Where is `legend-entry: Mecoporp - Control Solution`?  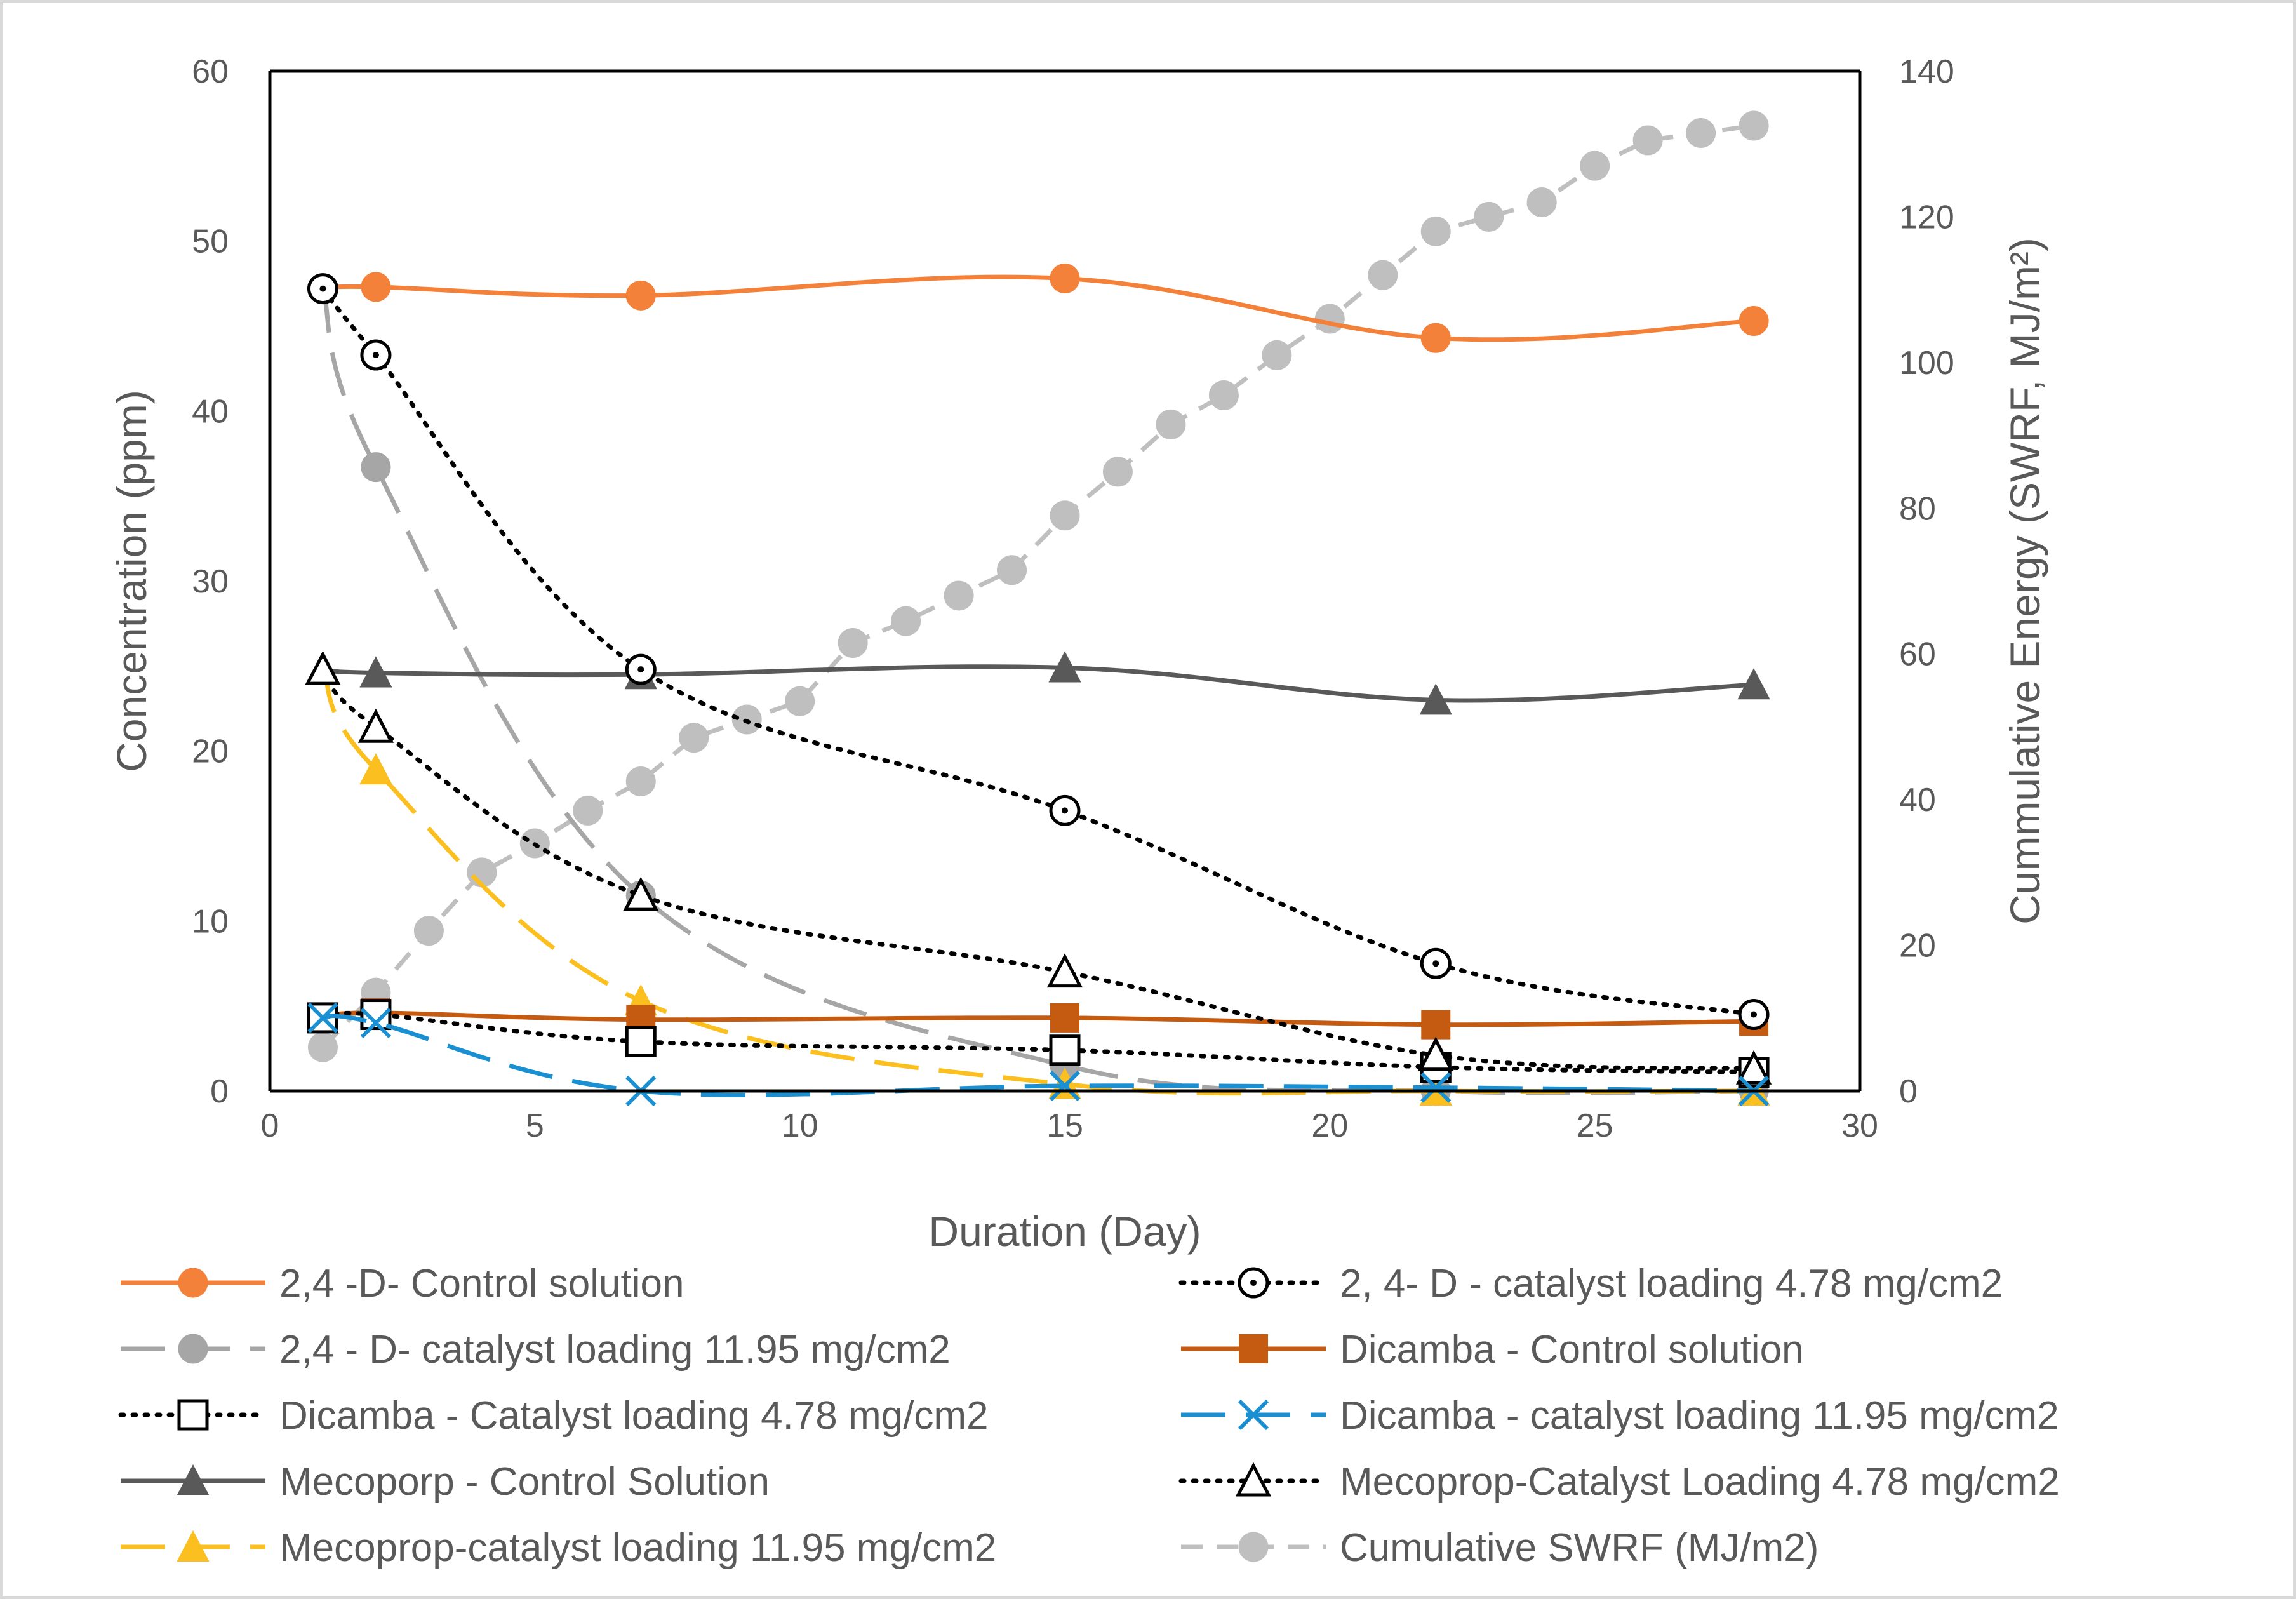
legend-entry: Mecoporp - Control Solution is located at coordinates (445, 1482).